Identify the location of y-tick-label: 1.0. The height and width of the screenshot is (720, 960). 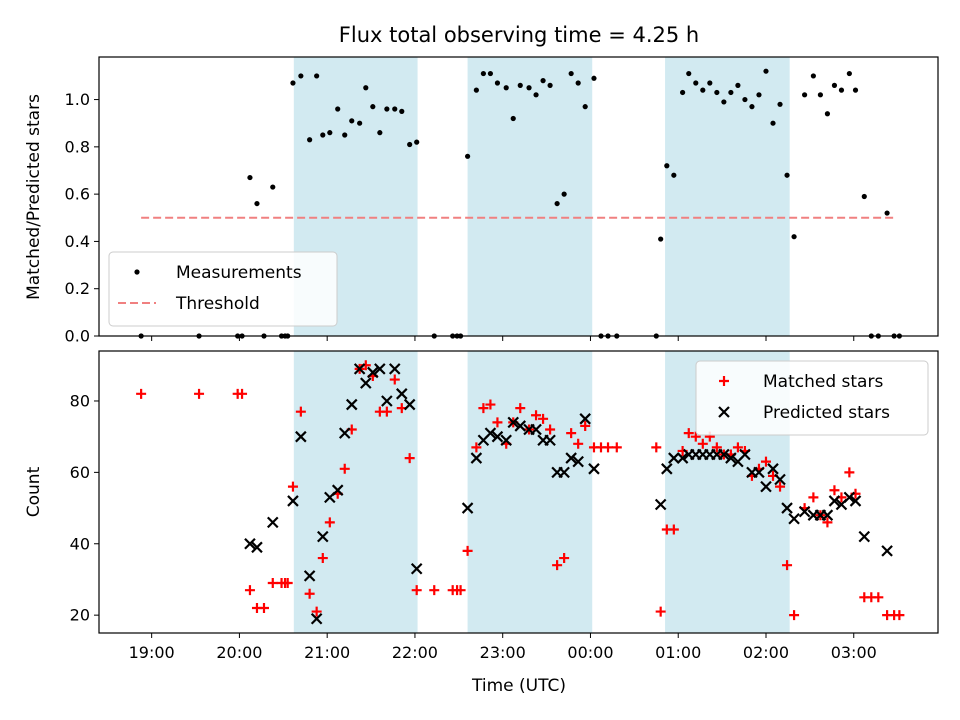
(77, 99).